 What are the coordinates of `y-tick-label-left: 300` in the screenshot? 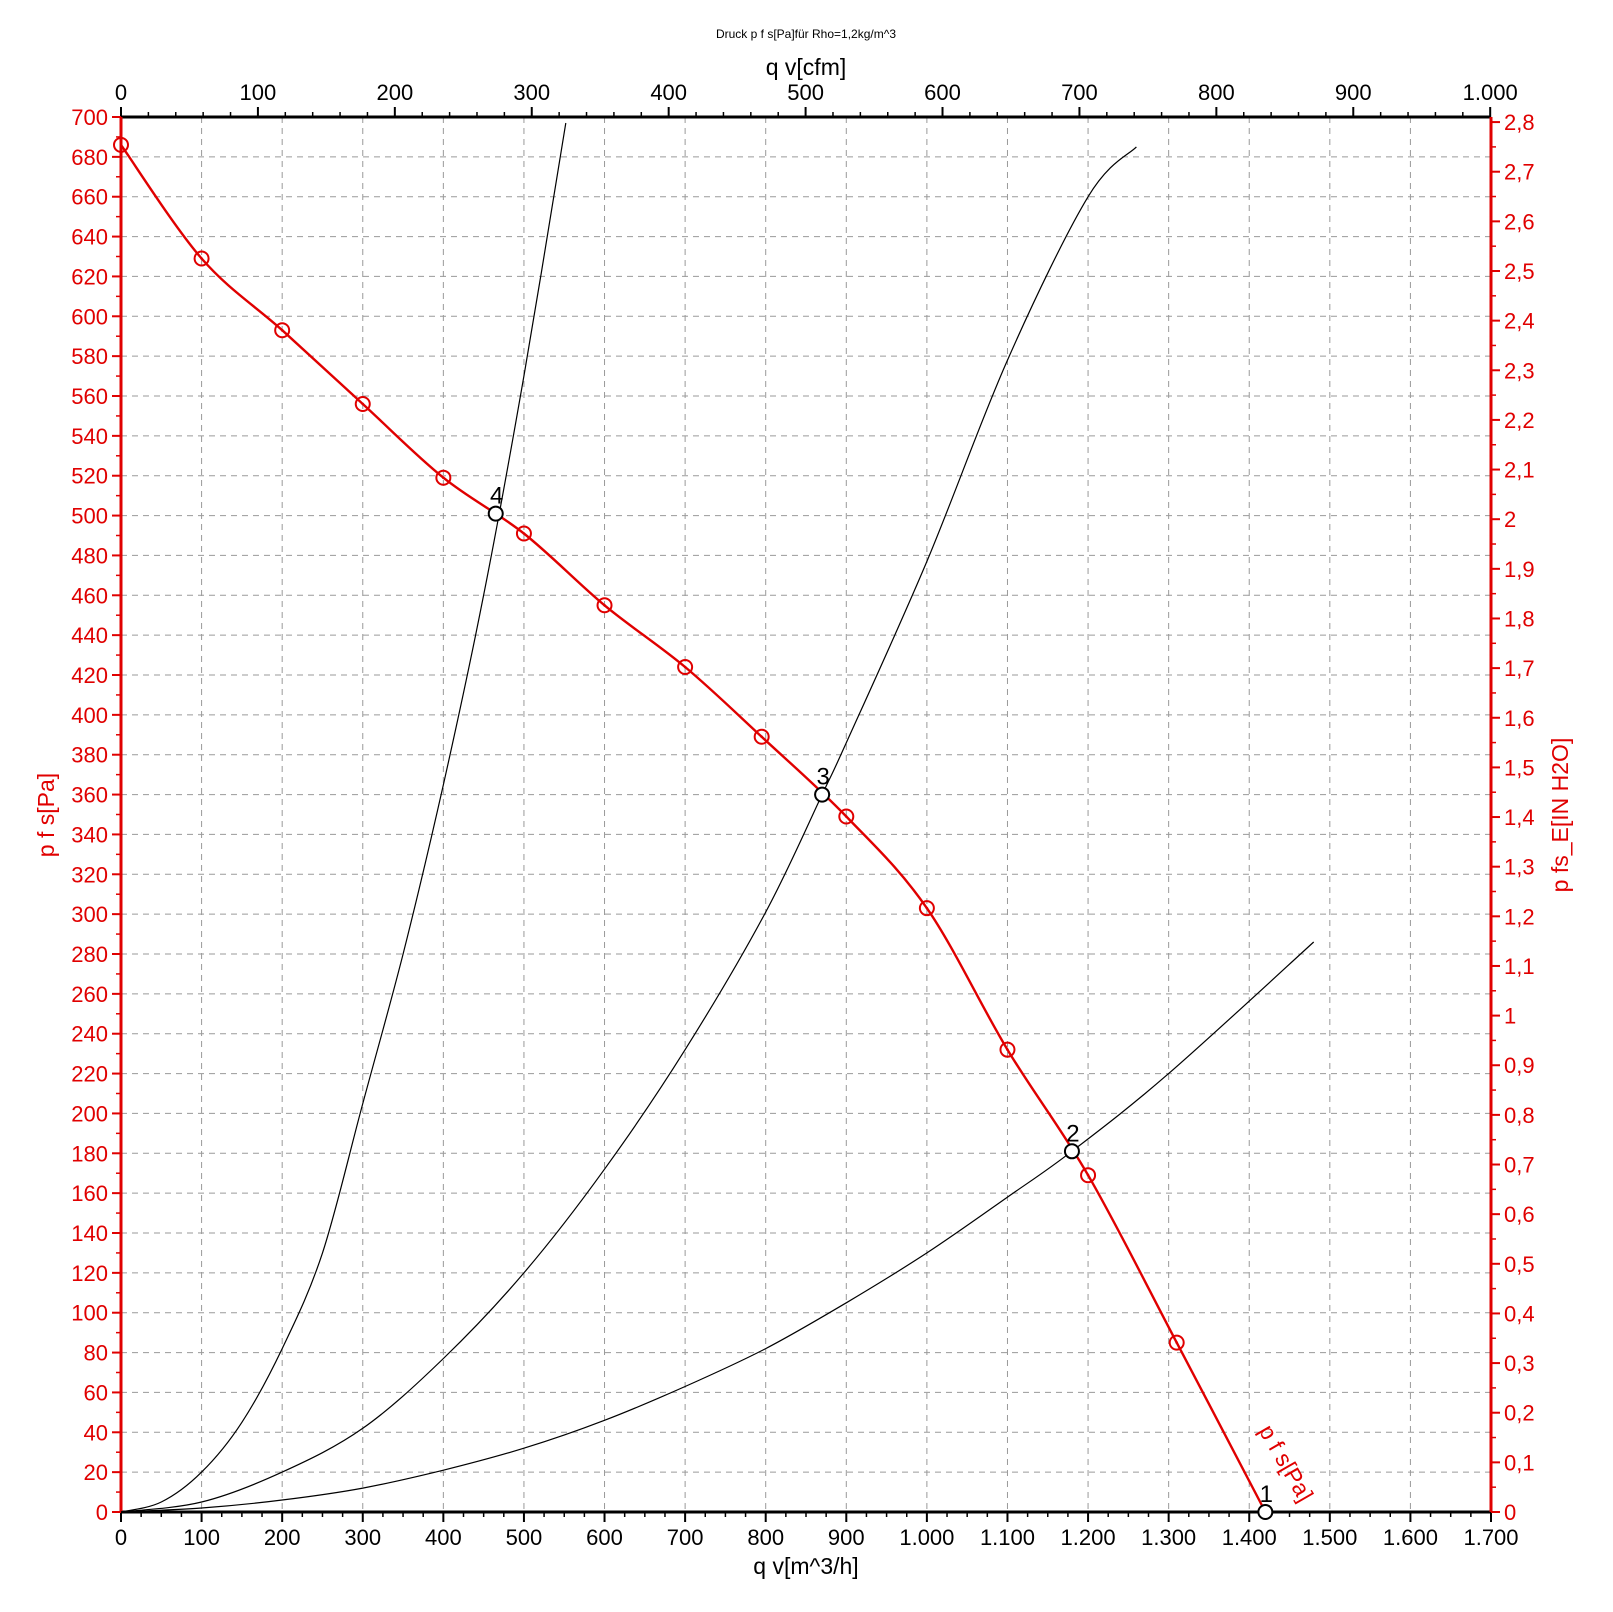 It's located at (89, 914).